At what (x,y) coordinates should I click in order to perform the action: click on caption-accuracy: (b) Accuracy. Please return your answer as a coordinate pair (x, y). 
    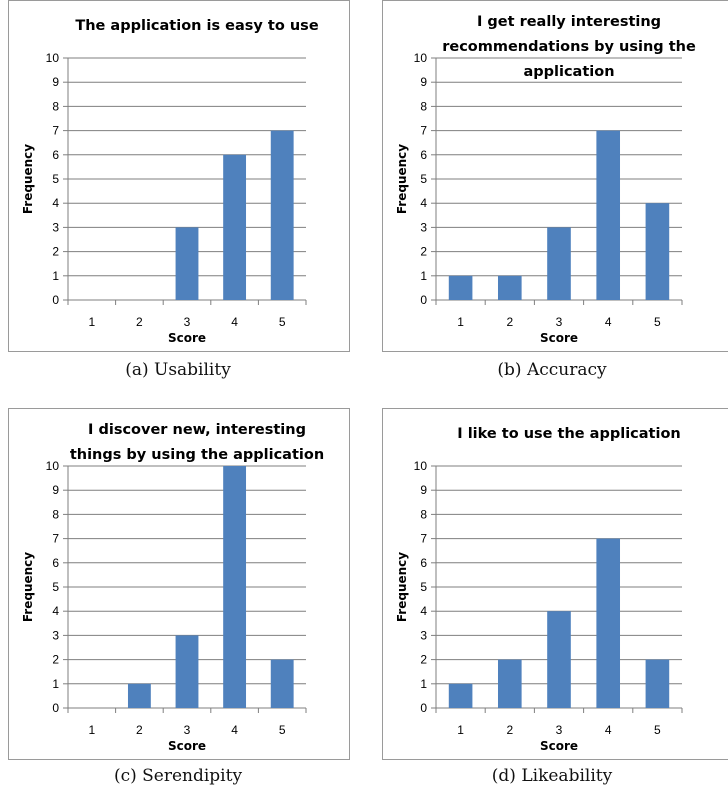
    Looking at the image, I should click on (552, 370).